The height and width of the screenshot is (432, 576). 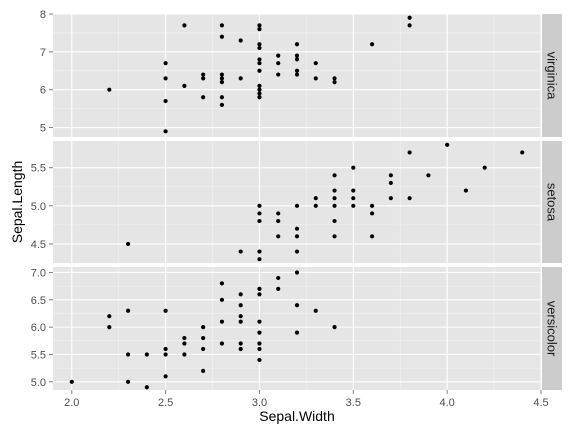 I want to click on y-tick-label: 5.0, so click(x=38, y=383).